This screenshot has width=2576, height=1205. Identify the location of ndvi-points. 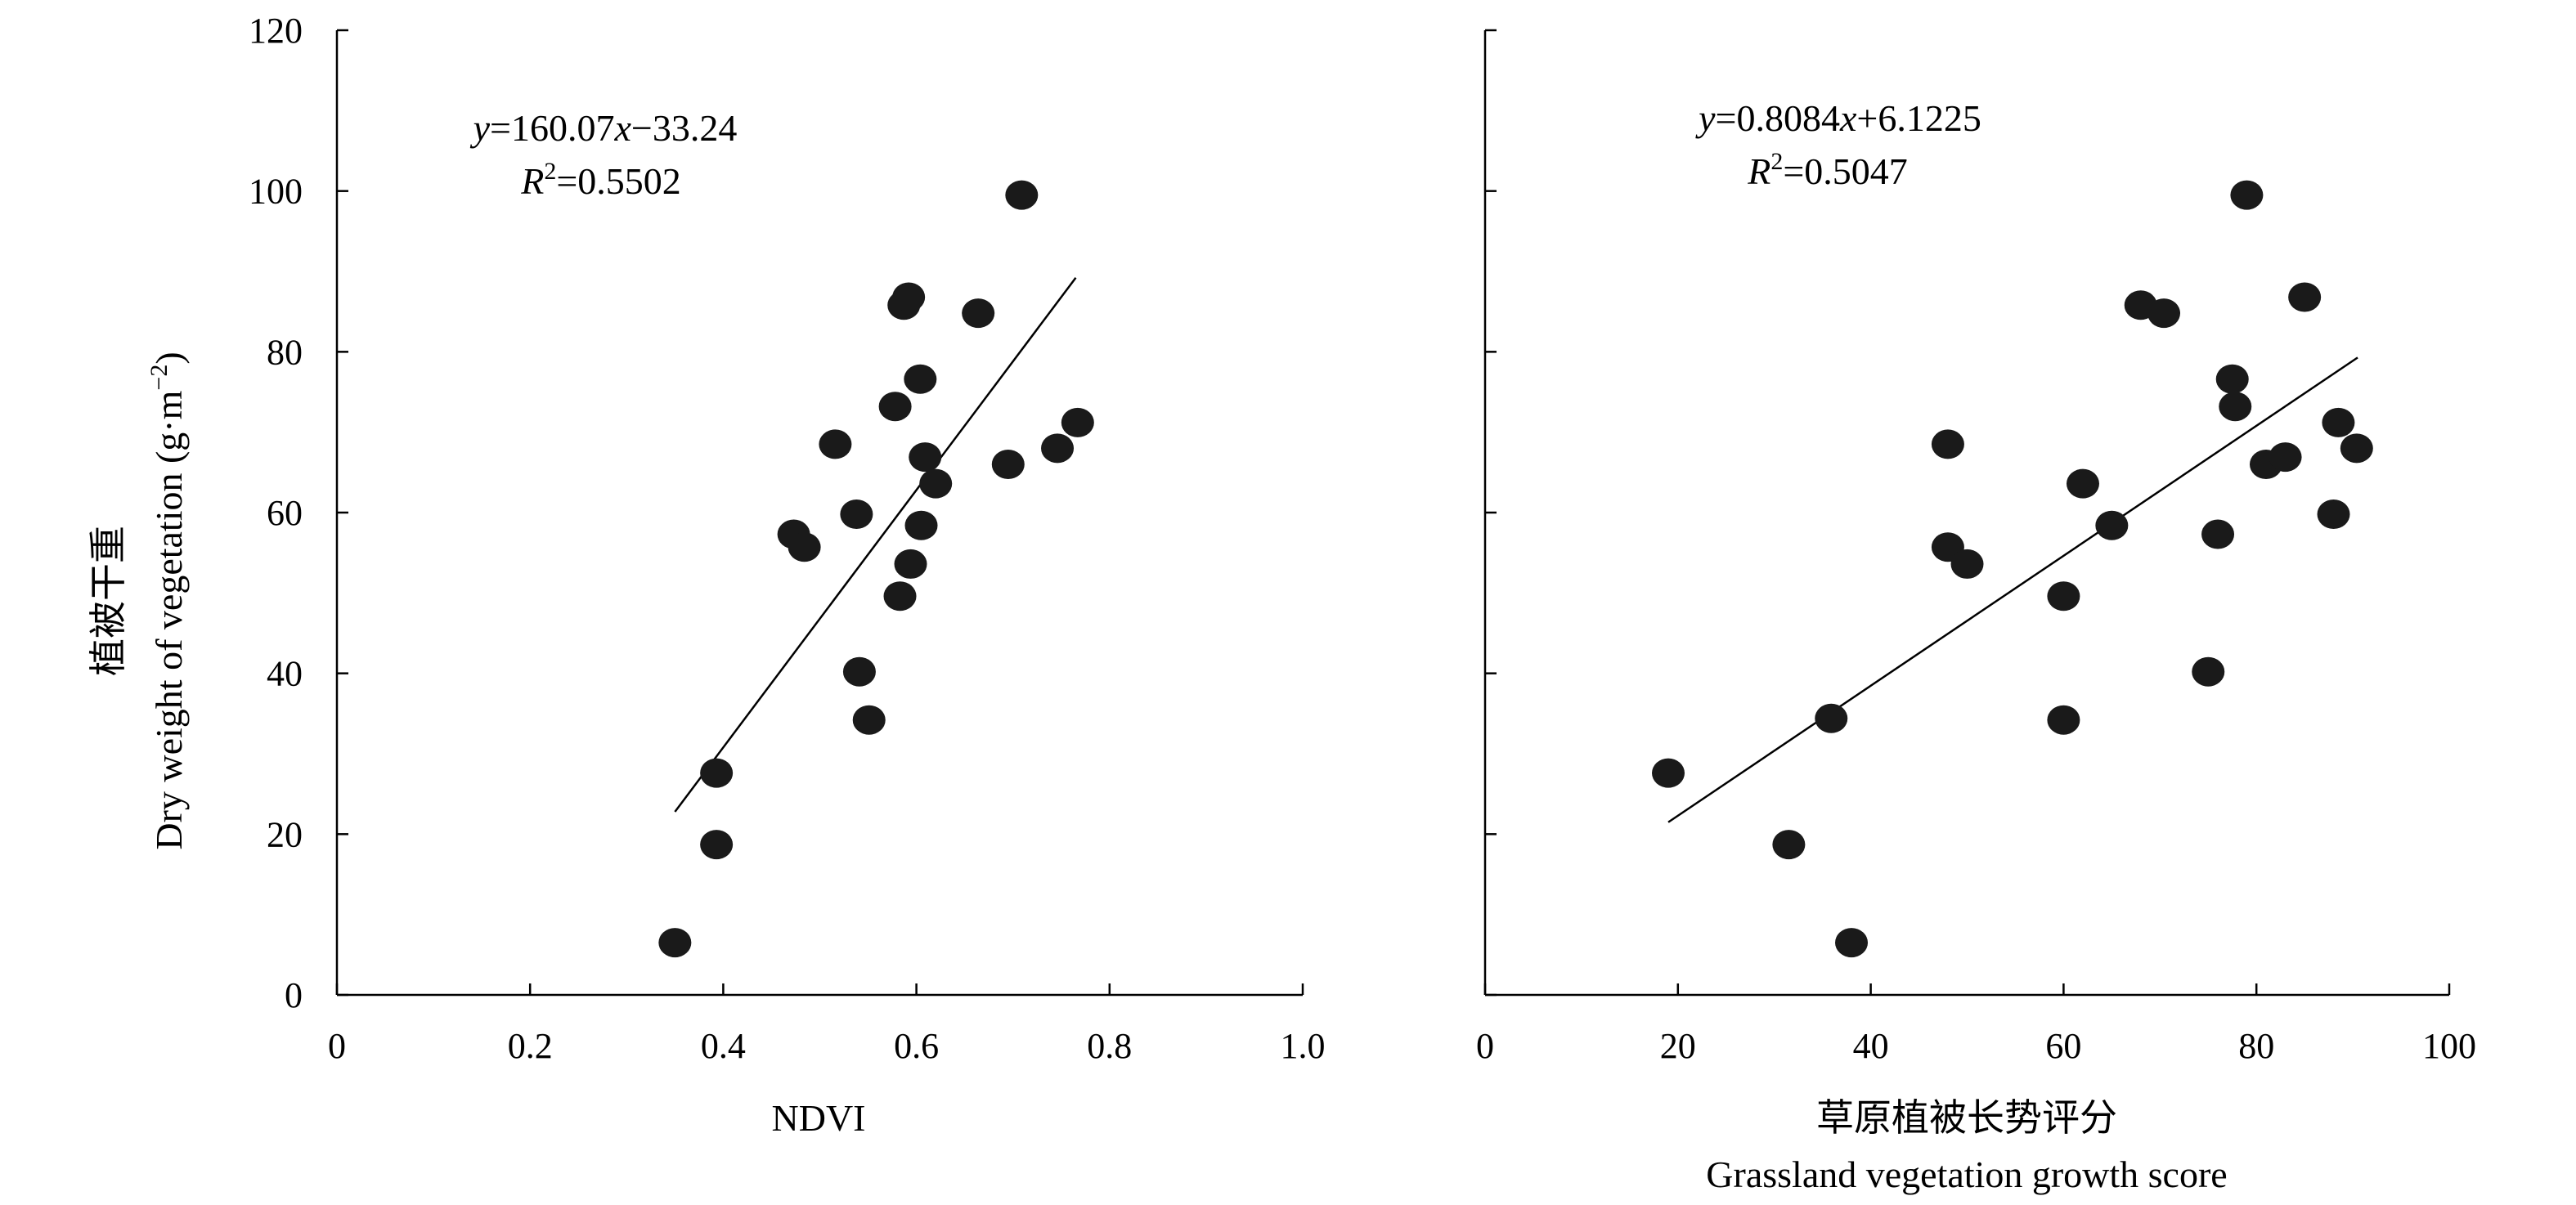
(876, 569).